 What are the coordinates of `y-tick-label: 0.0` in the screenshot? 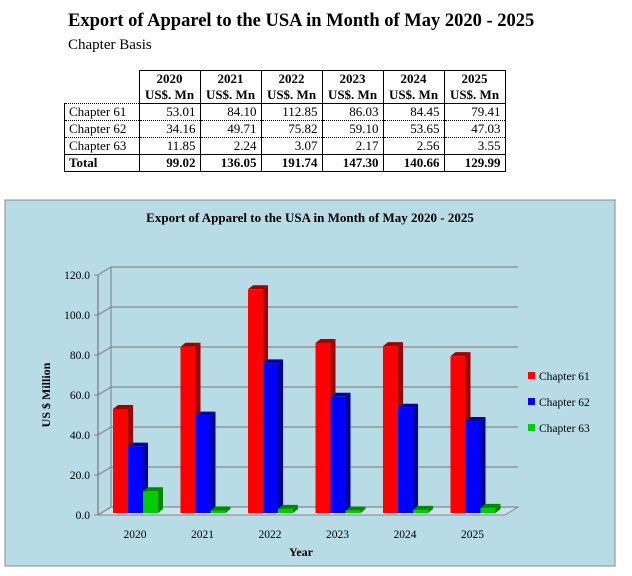 It's located at (83, 516).